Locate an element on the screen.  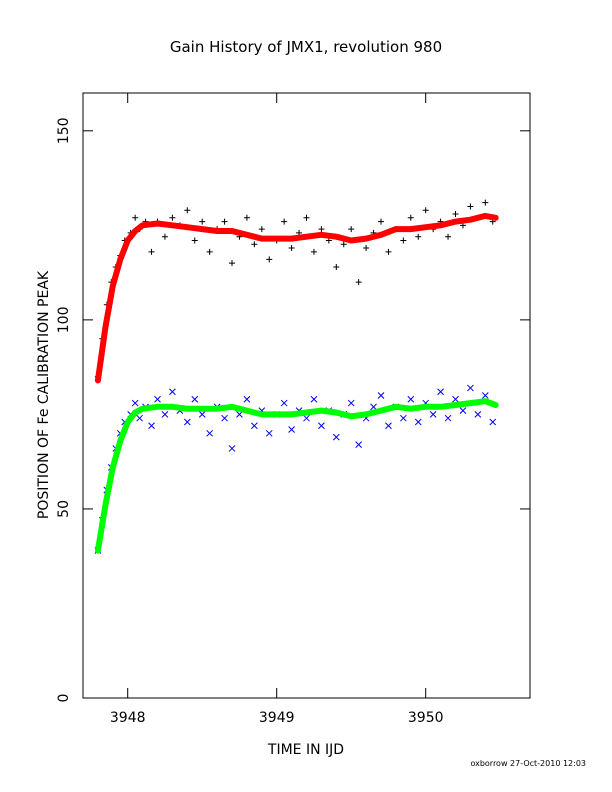
x-axis-label: TIME IN IJD is located at coordinates (305, 750).